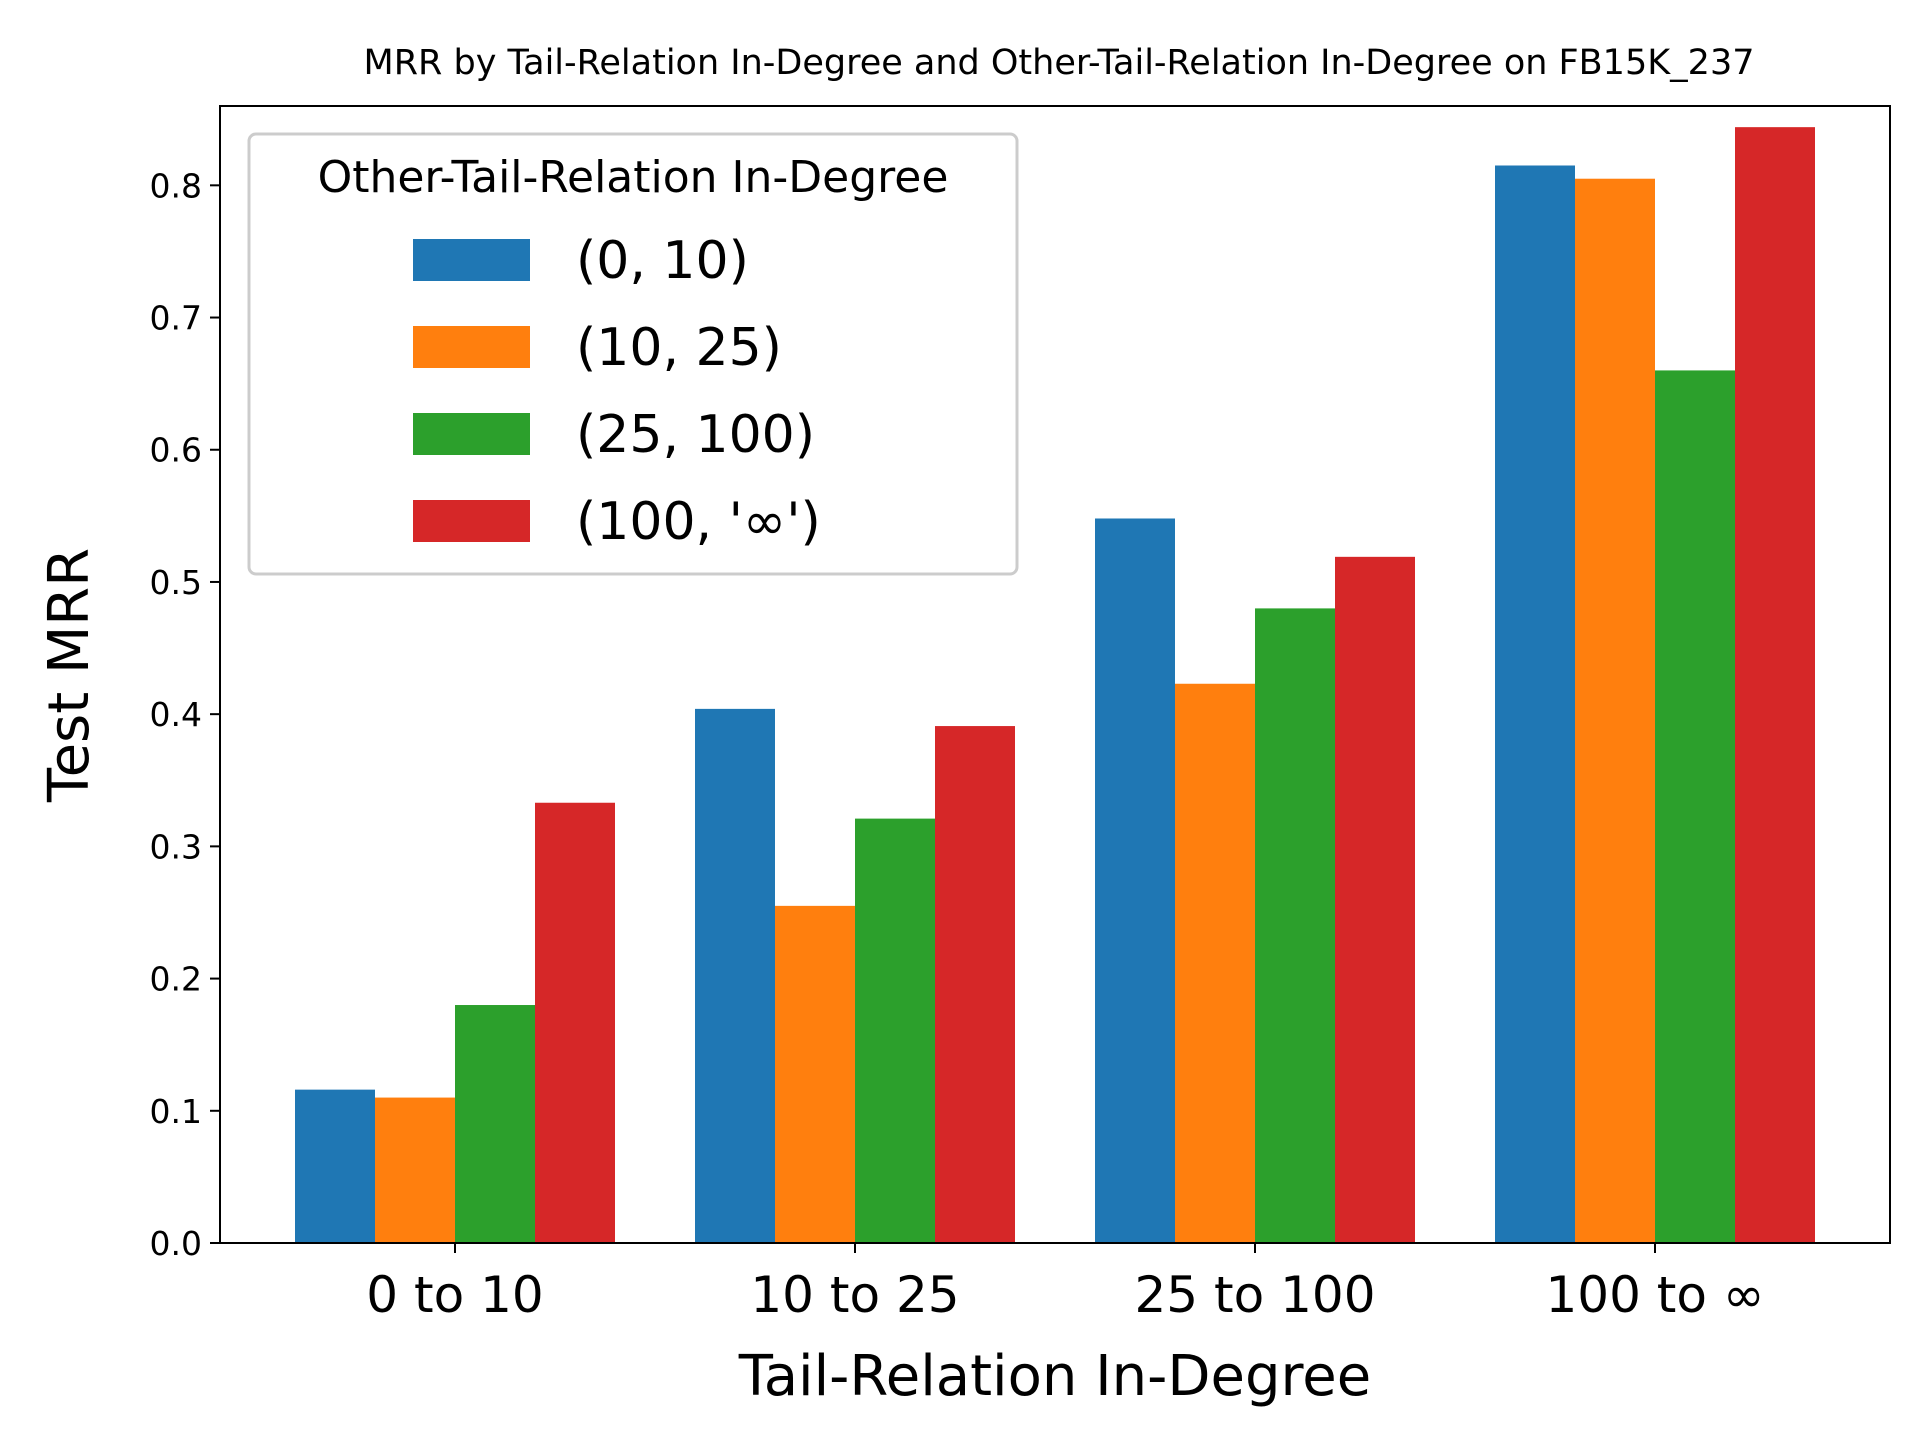 This screenshot has width=1920, height=1440. Describe the element at coordinates (176, 582) in the screenshot. I see `y-tick-label: 0.5` at that location.